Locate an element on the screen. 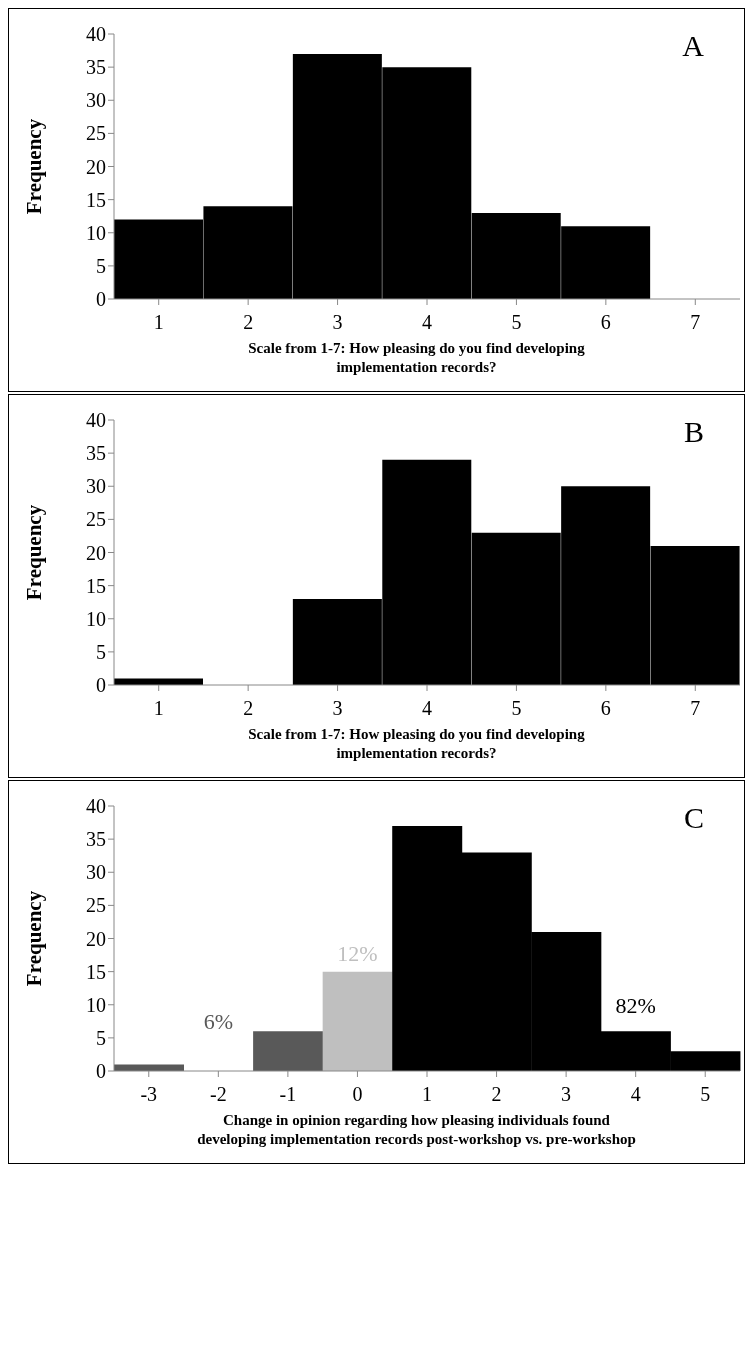  annotation: A is located at coordinates (693, 46).